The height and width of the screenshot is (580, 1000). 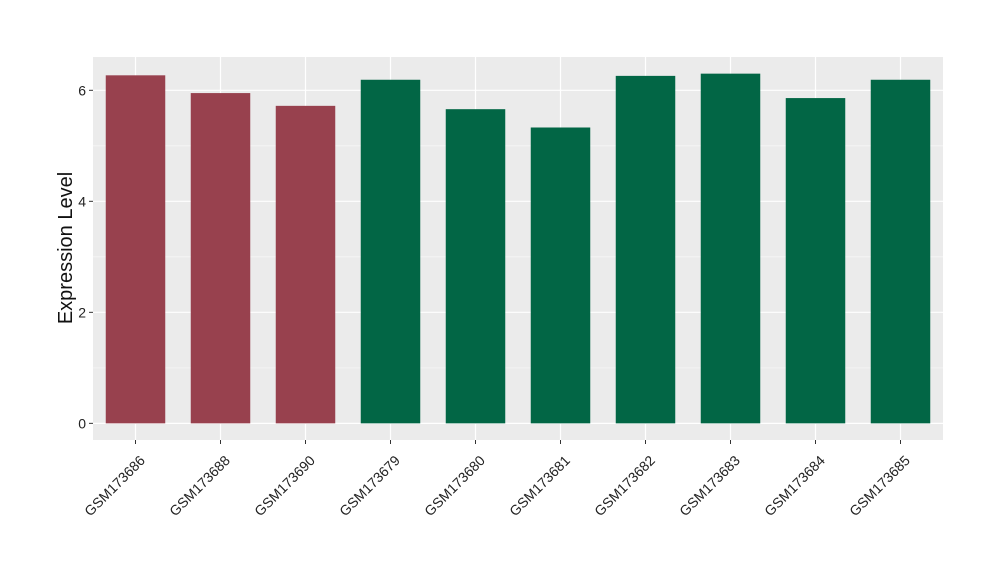 What do you see at coordinates (900, 251) in the screenshot?
I see `bar-GSM173685` at bounding box center [900, 251].